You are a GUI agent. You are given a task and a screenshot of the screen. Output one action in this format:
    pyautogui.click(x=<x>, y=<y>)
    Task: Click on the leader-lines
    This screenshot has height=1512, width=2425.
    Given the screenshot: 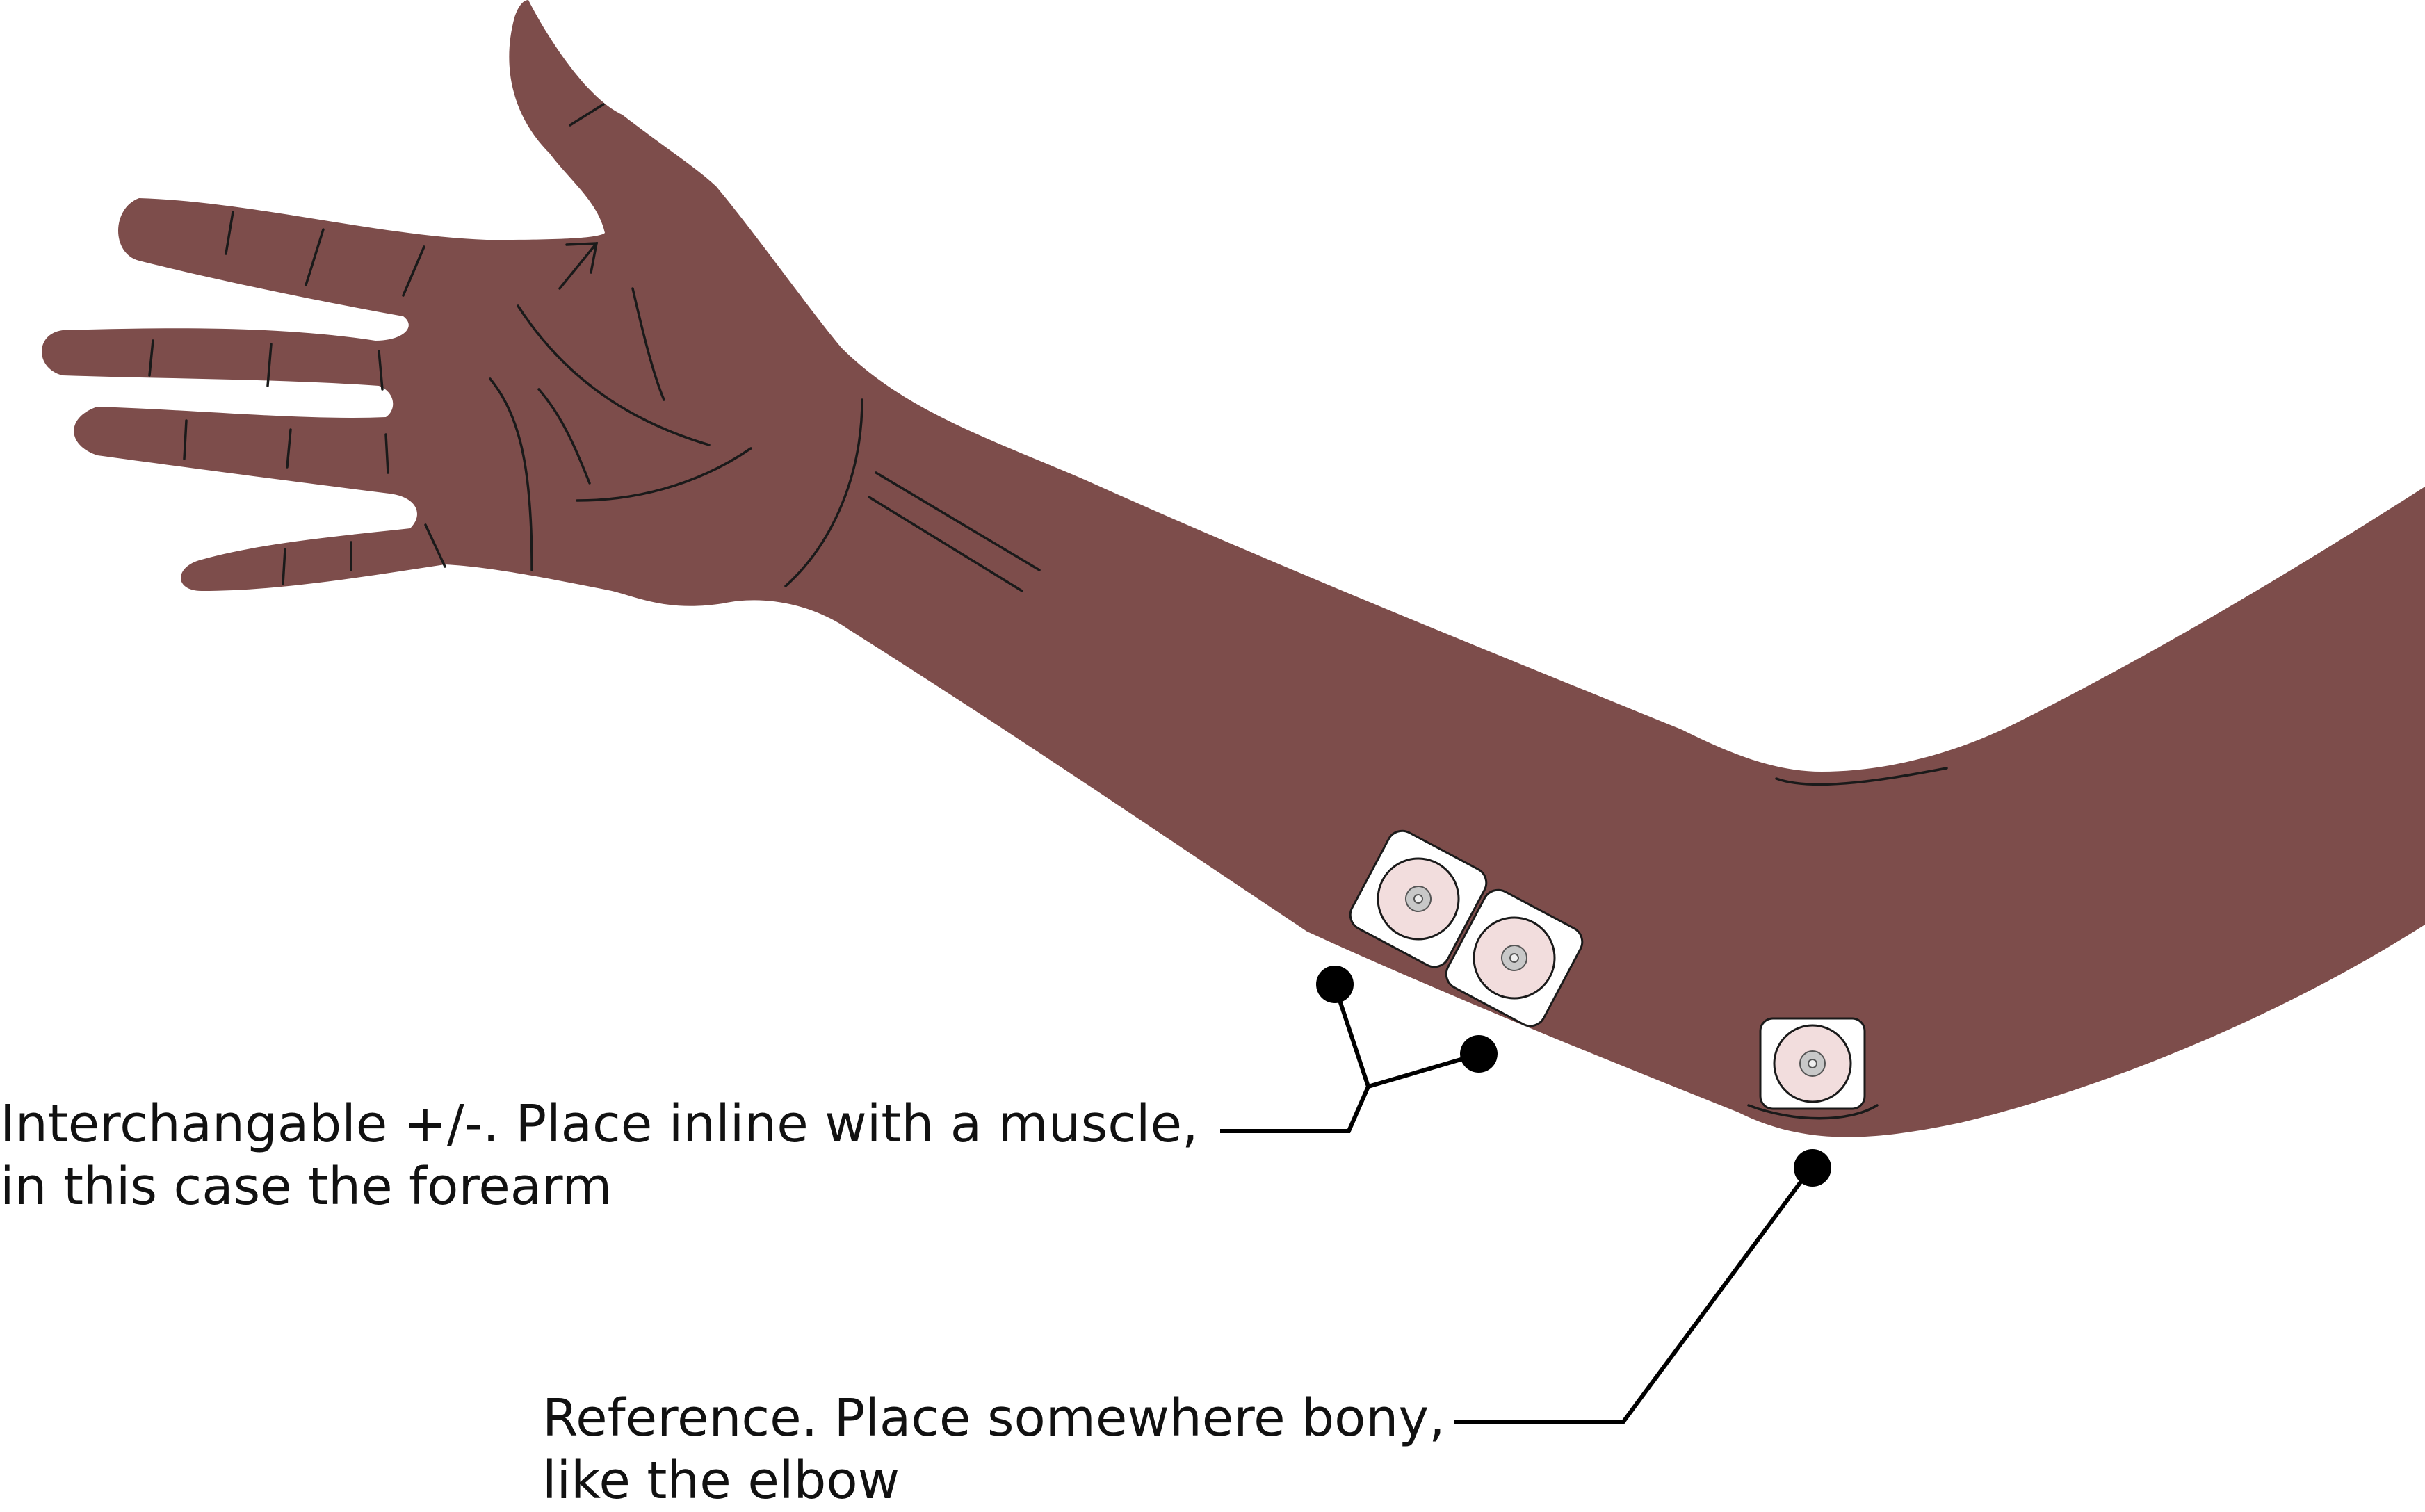 What is the action you would take?
    pyautogui.click(x=1517, y=1204)
    